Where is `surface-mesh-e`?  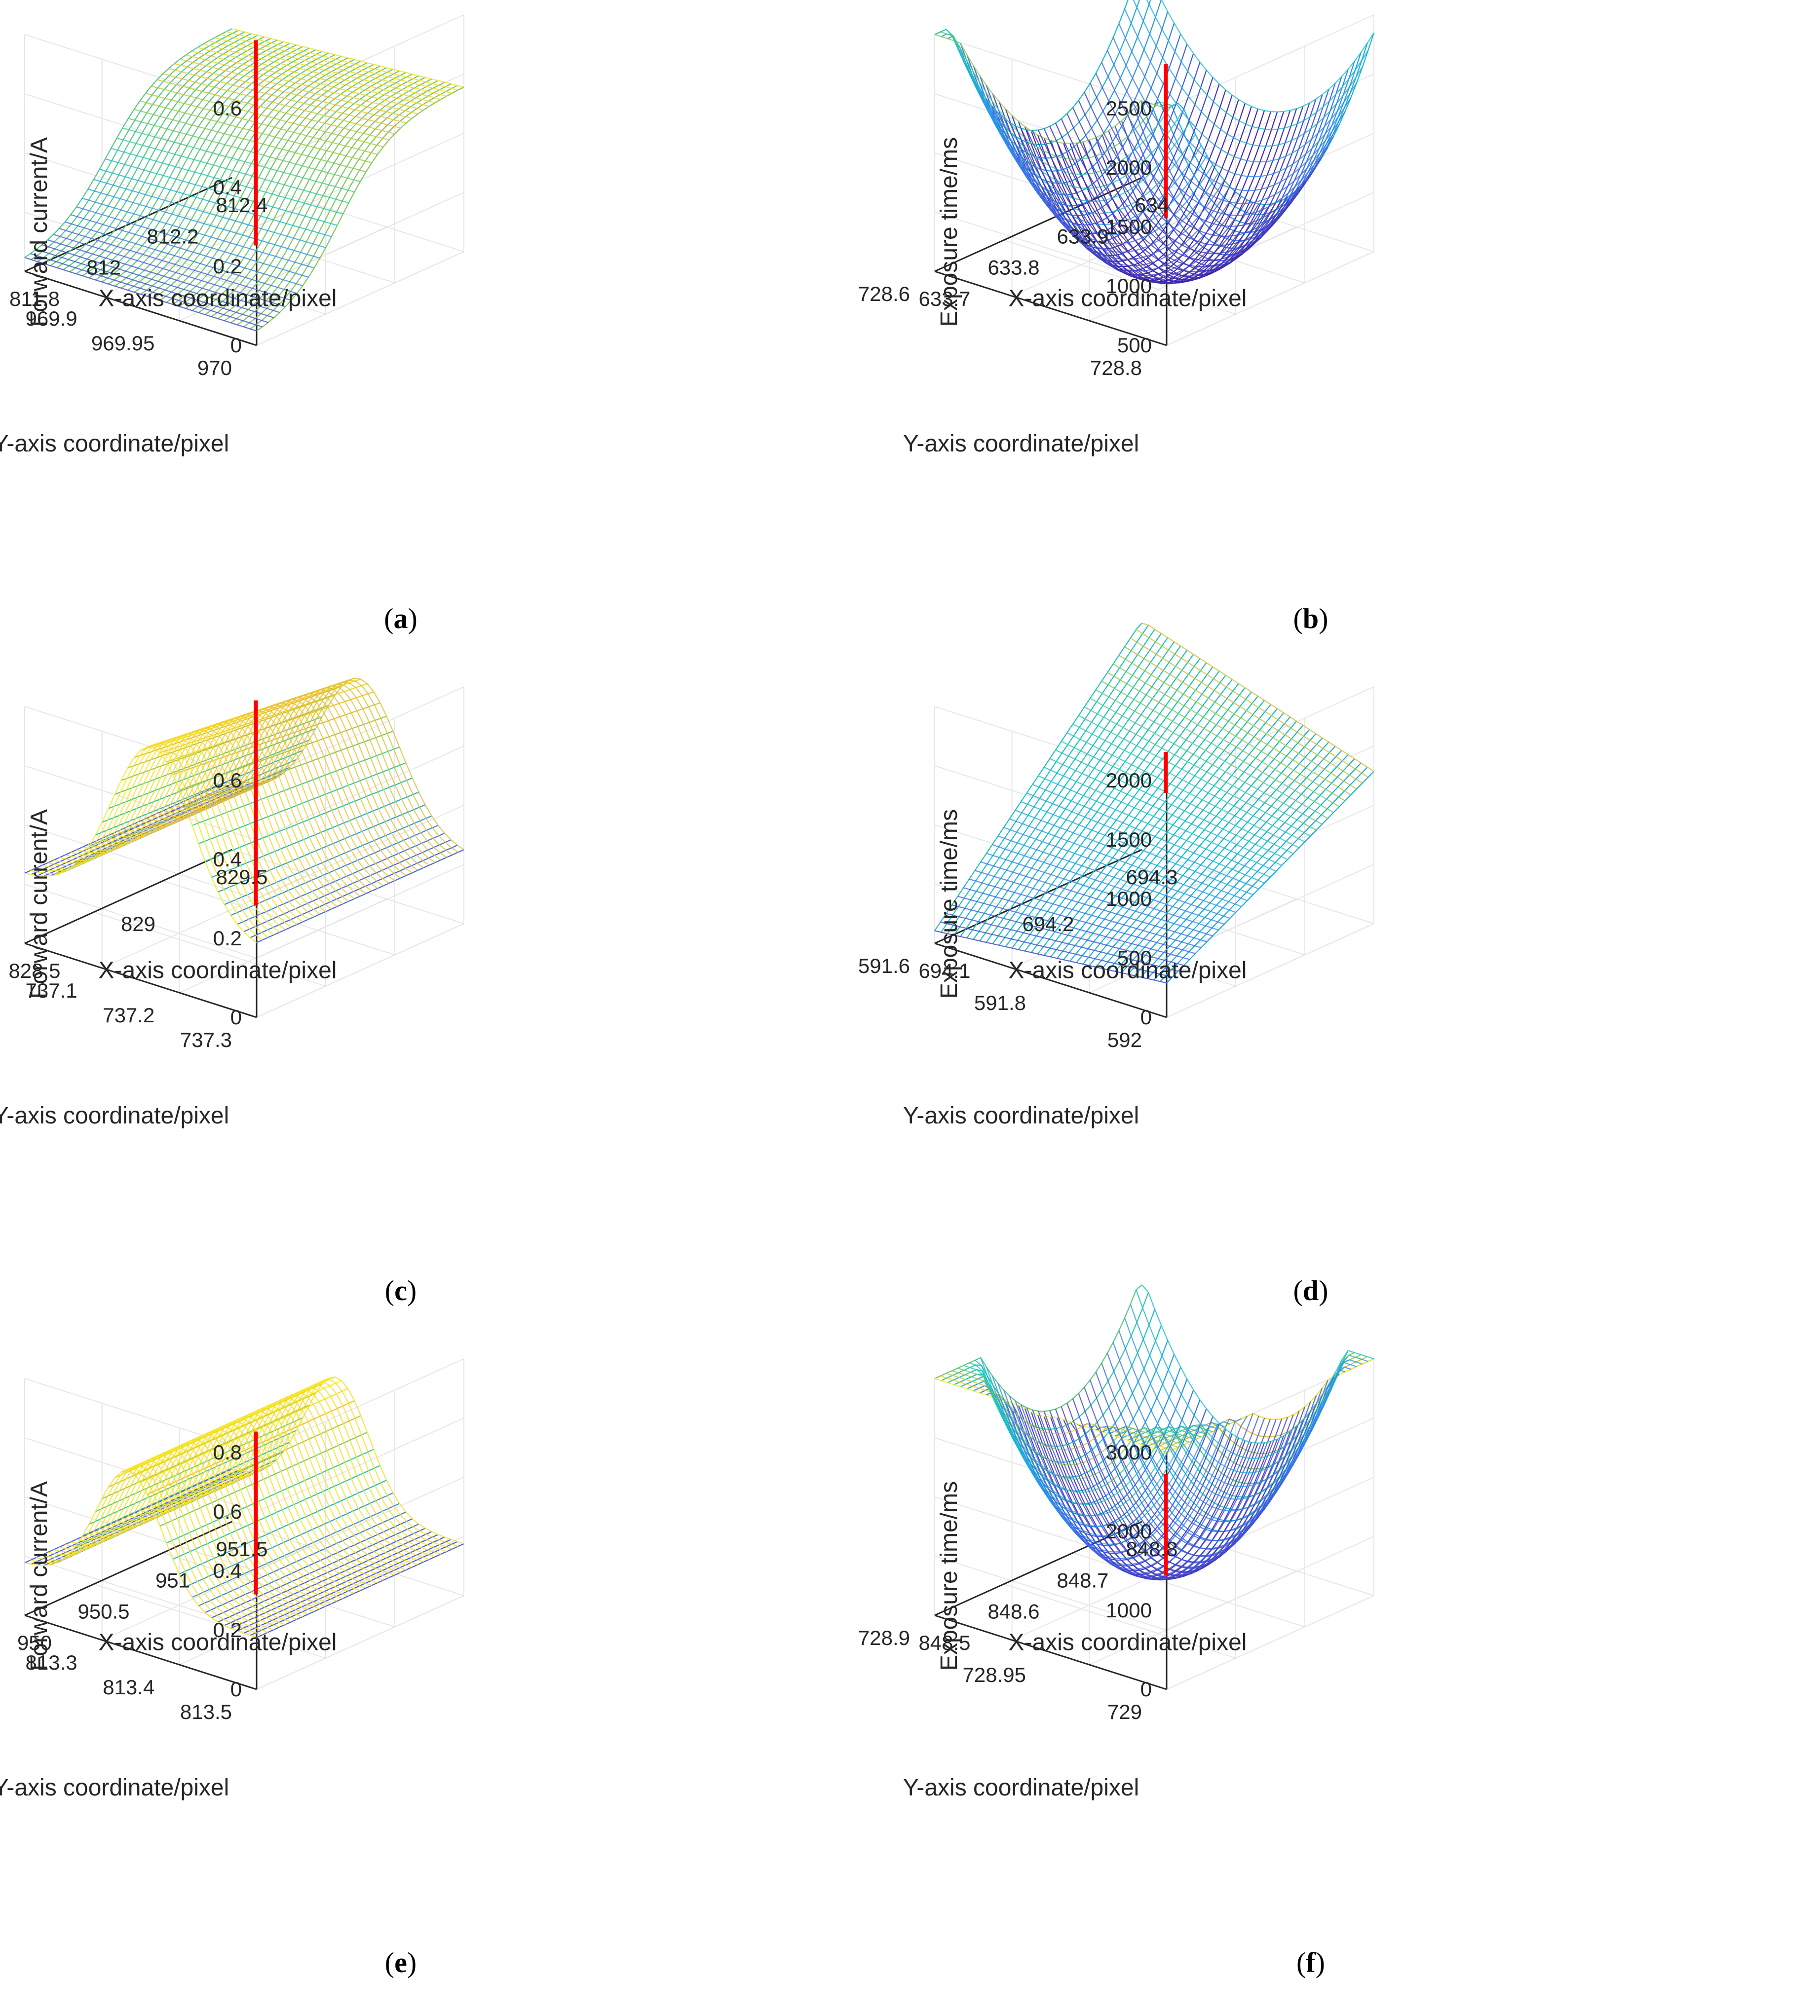
surface-mesh-e is located at coordinates (244, 1507).